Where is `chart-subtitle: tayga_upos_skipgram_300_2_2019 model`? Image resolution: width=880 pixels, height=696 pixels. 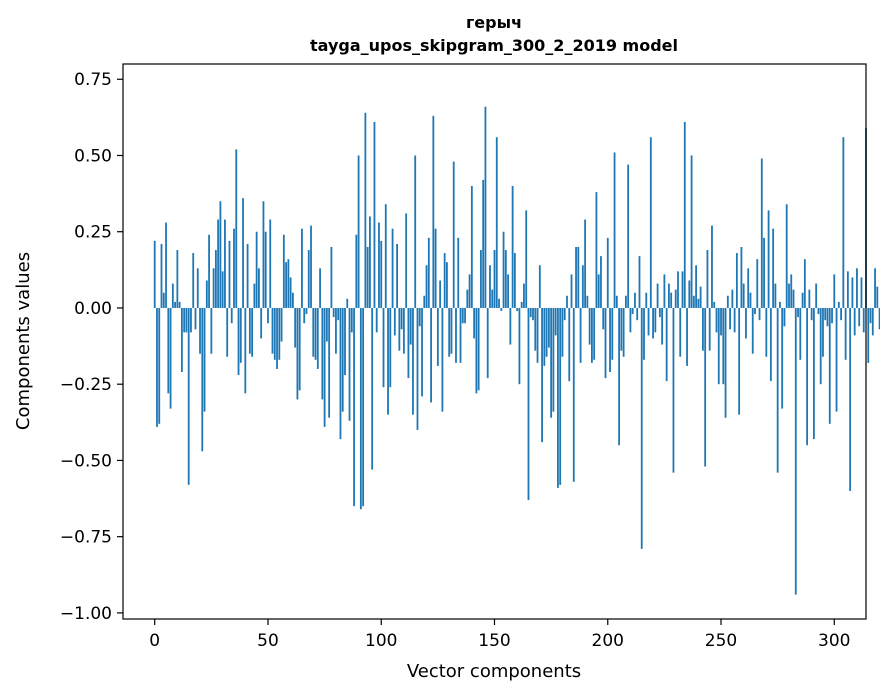
chart-subtitle: tayga_upos_skipgram_300_2_2019 model is located at coordinates (494, 45).